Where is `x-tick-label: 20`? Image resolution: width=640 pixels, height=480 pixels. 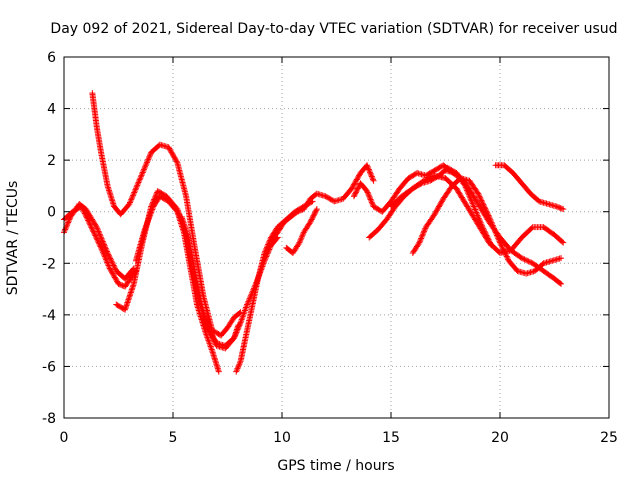
x-tick-label: 20 is located at coordinates (500, 438).